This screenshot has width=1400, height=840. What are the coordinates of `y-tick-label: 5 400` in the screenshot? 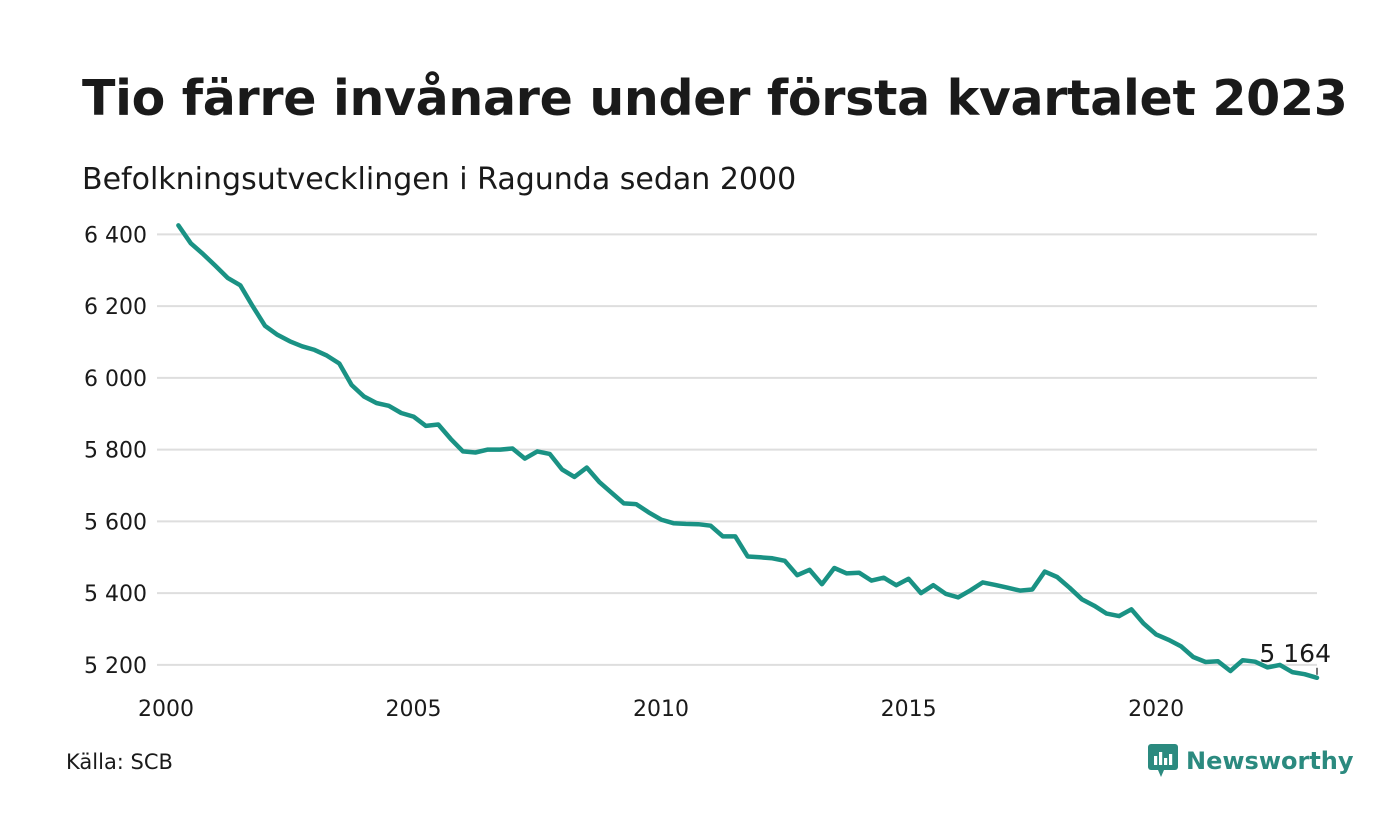 It's located at (115, 594).